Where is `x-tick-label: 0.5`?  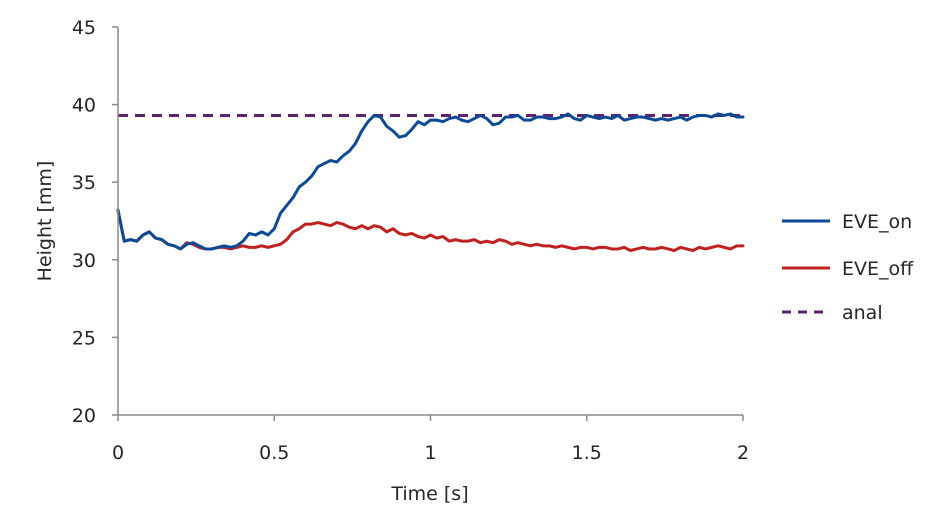
x-tick-label: 0.5 is located at coordinates (274, 453).